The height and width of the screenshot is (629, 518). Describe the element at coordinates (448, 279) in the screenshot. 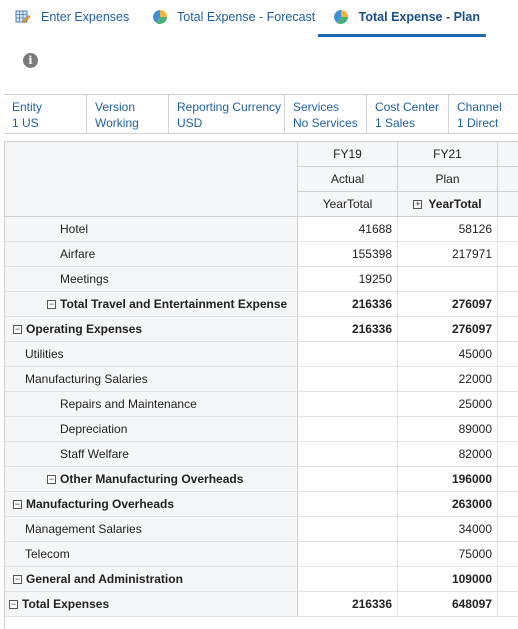

I see `cell-plan` at that location.